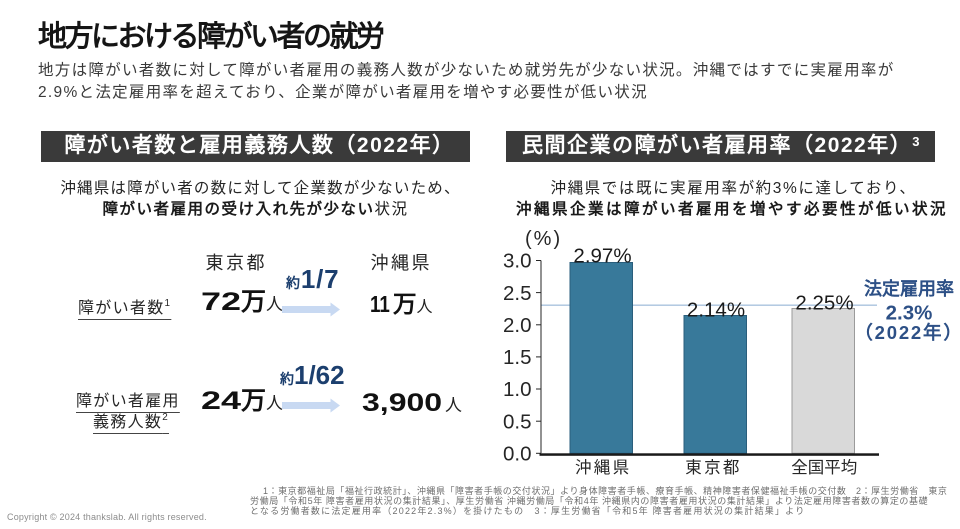  Describe the element at coordinates (517, 357) in the screenshot. I see `svg-text: 1.5` at that location.